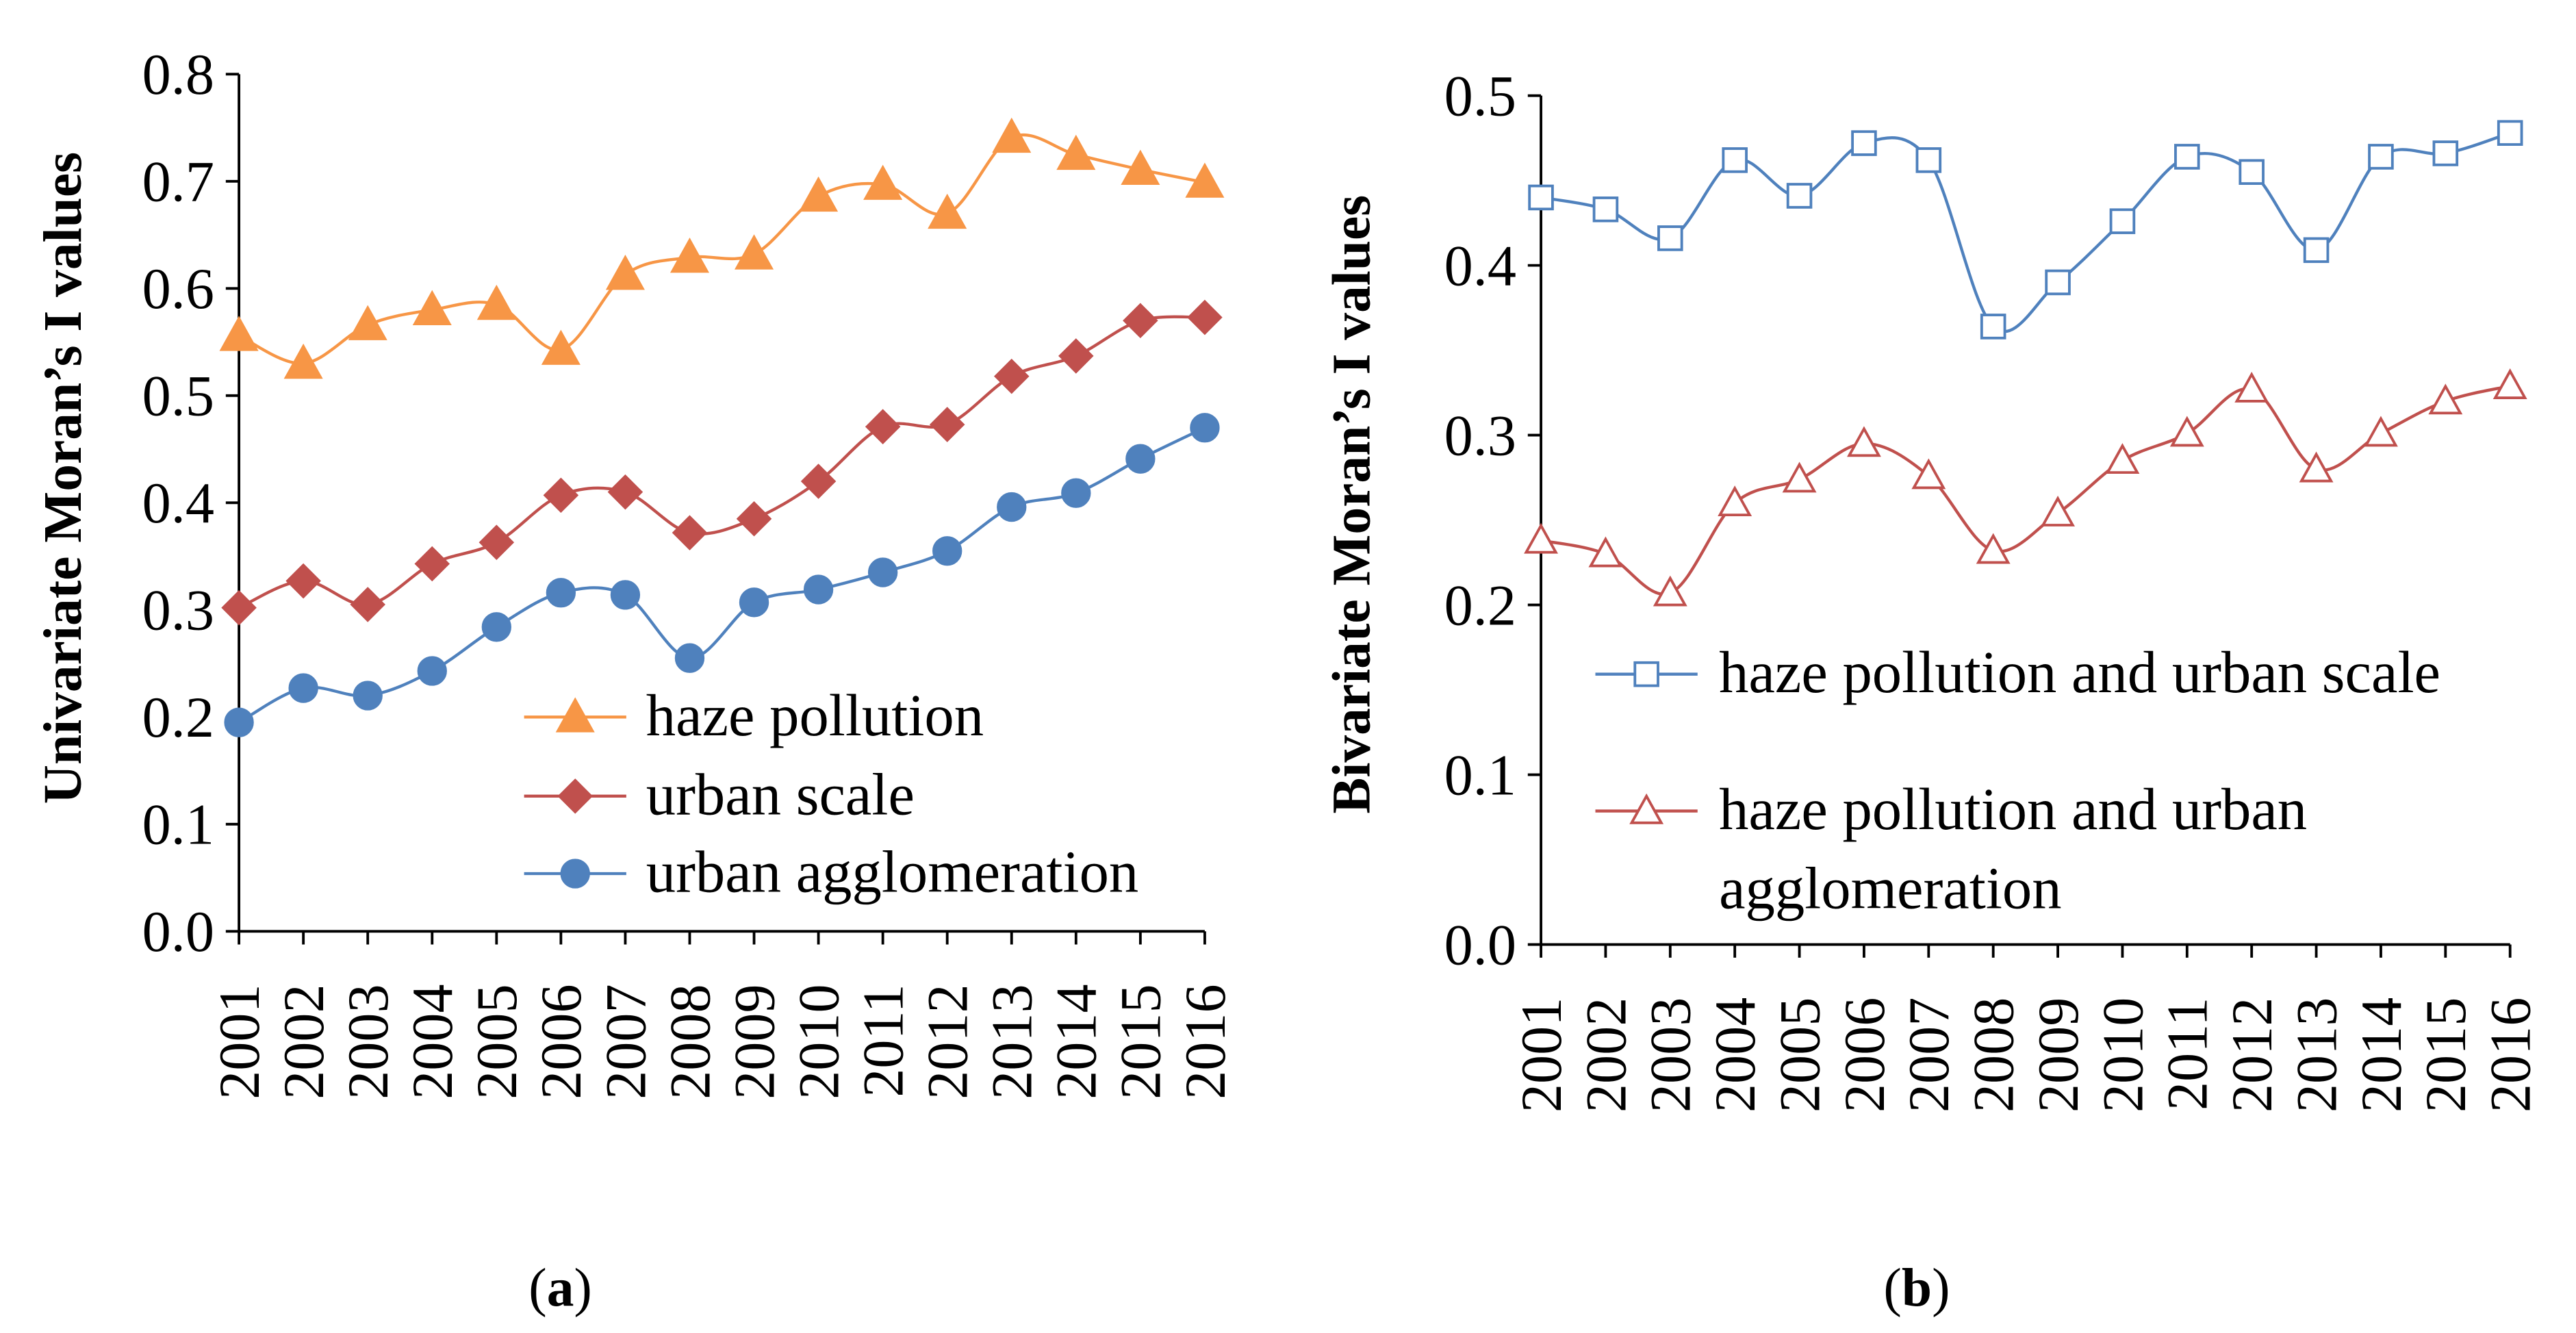  What do you see at coordinates (178, 182) in the screenshot?
I see `y-tick-label: 0.7` at bounding box center [178, 182].